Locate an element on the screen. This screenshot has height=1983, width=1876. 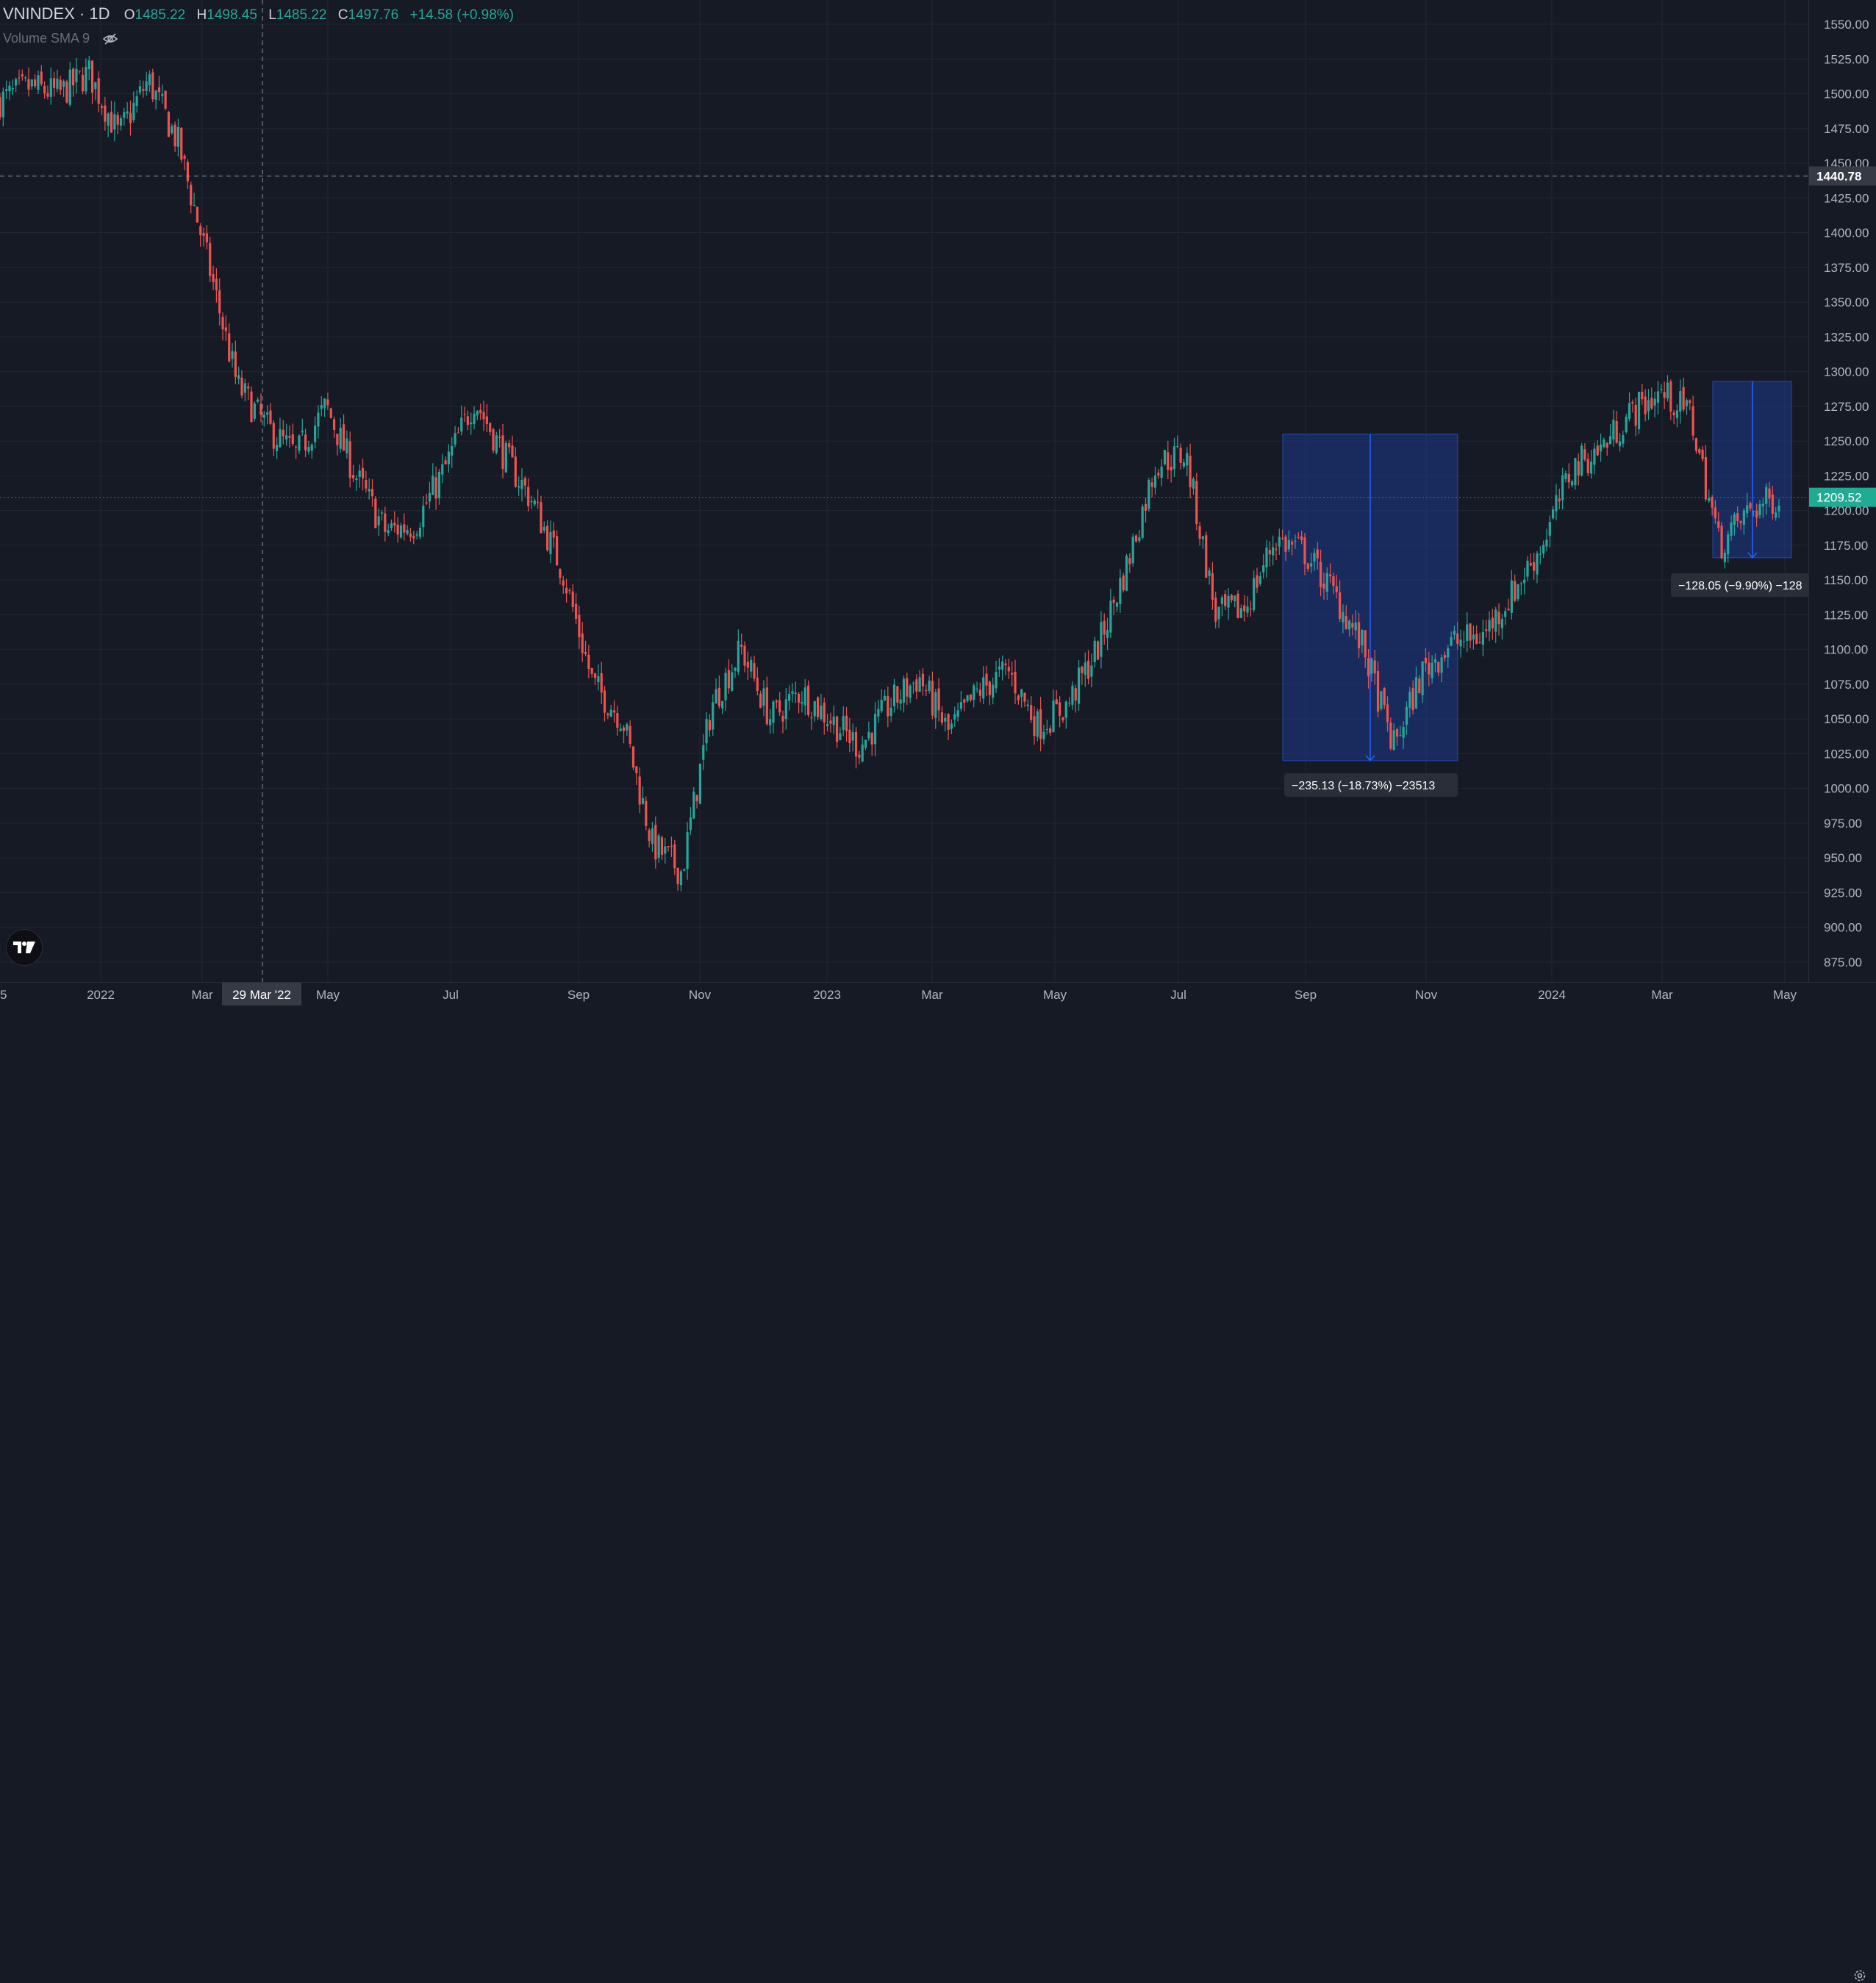
tradingview-logo-icon is located at coordinates (24, 947).